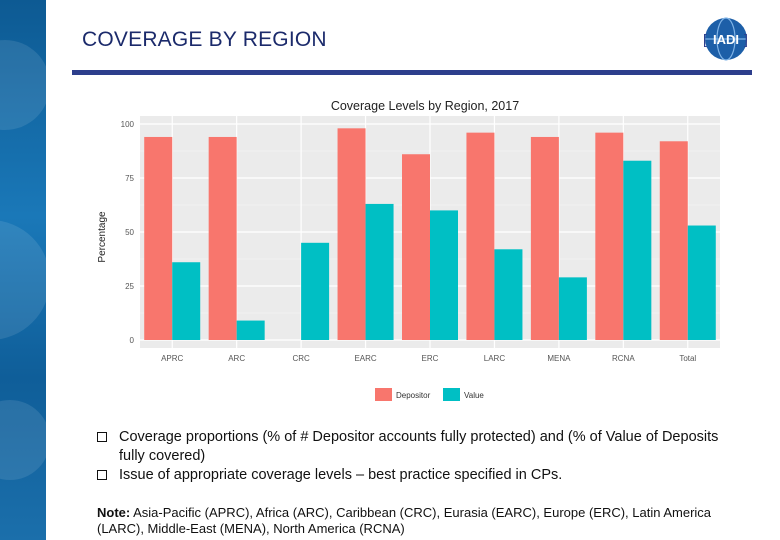 The width and height of the screenshot is (780, 540). I want to click on bar-depositor-mena, so click(544, 238).